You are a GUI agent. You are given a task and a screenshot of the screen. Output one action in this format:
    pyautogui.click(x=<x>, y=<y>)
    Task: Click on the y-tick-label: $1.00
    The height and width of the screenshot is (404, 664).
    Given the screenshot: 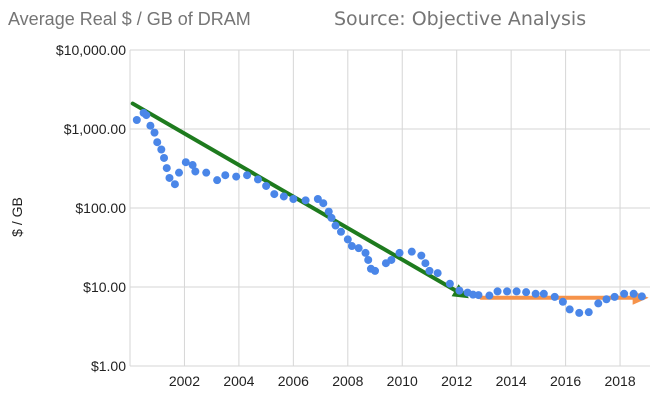 What is the action you would take?
    pyautogui.click(x=108, y=366)
    